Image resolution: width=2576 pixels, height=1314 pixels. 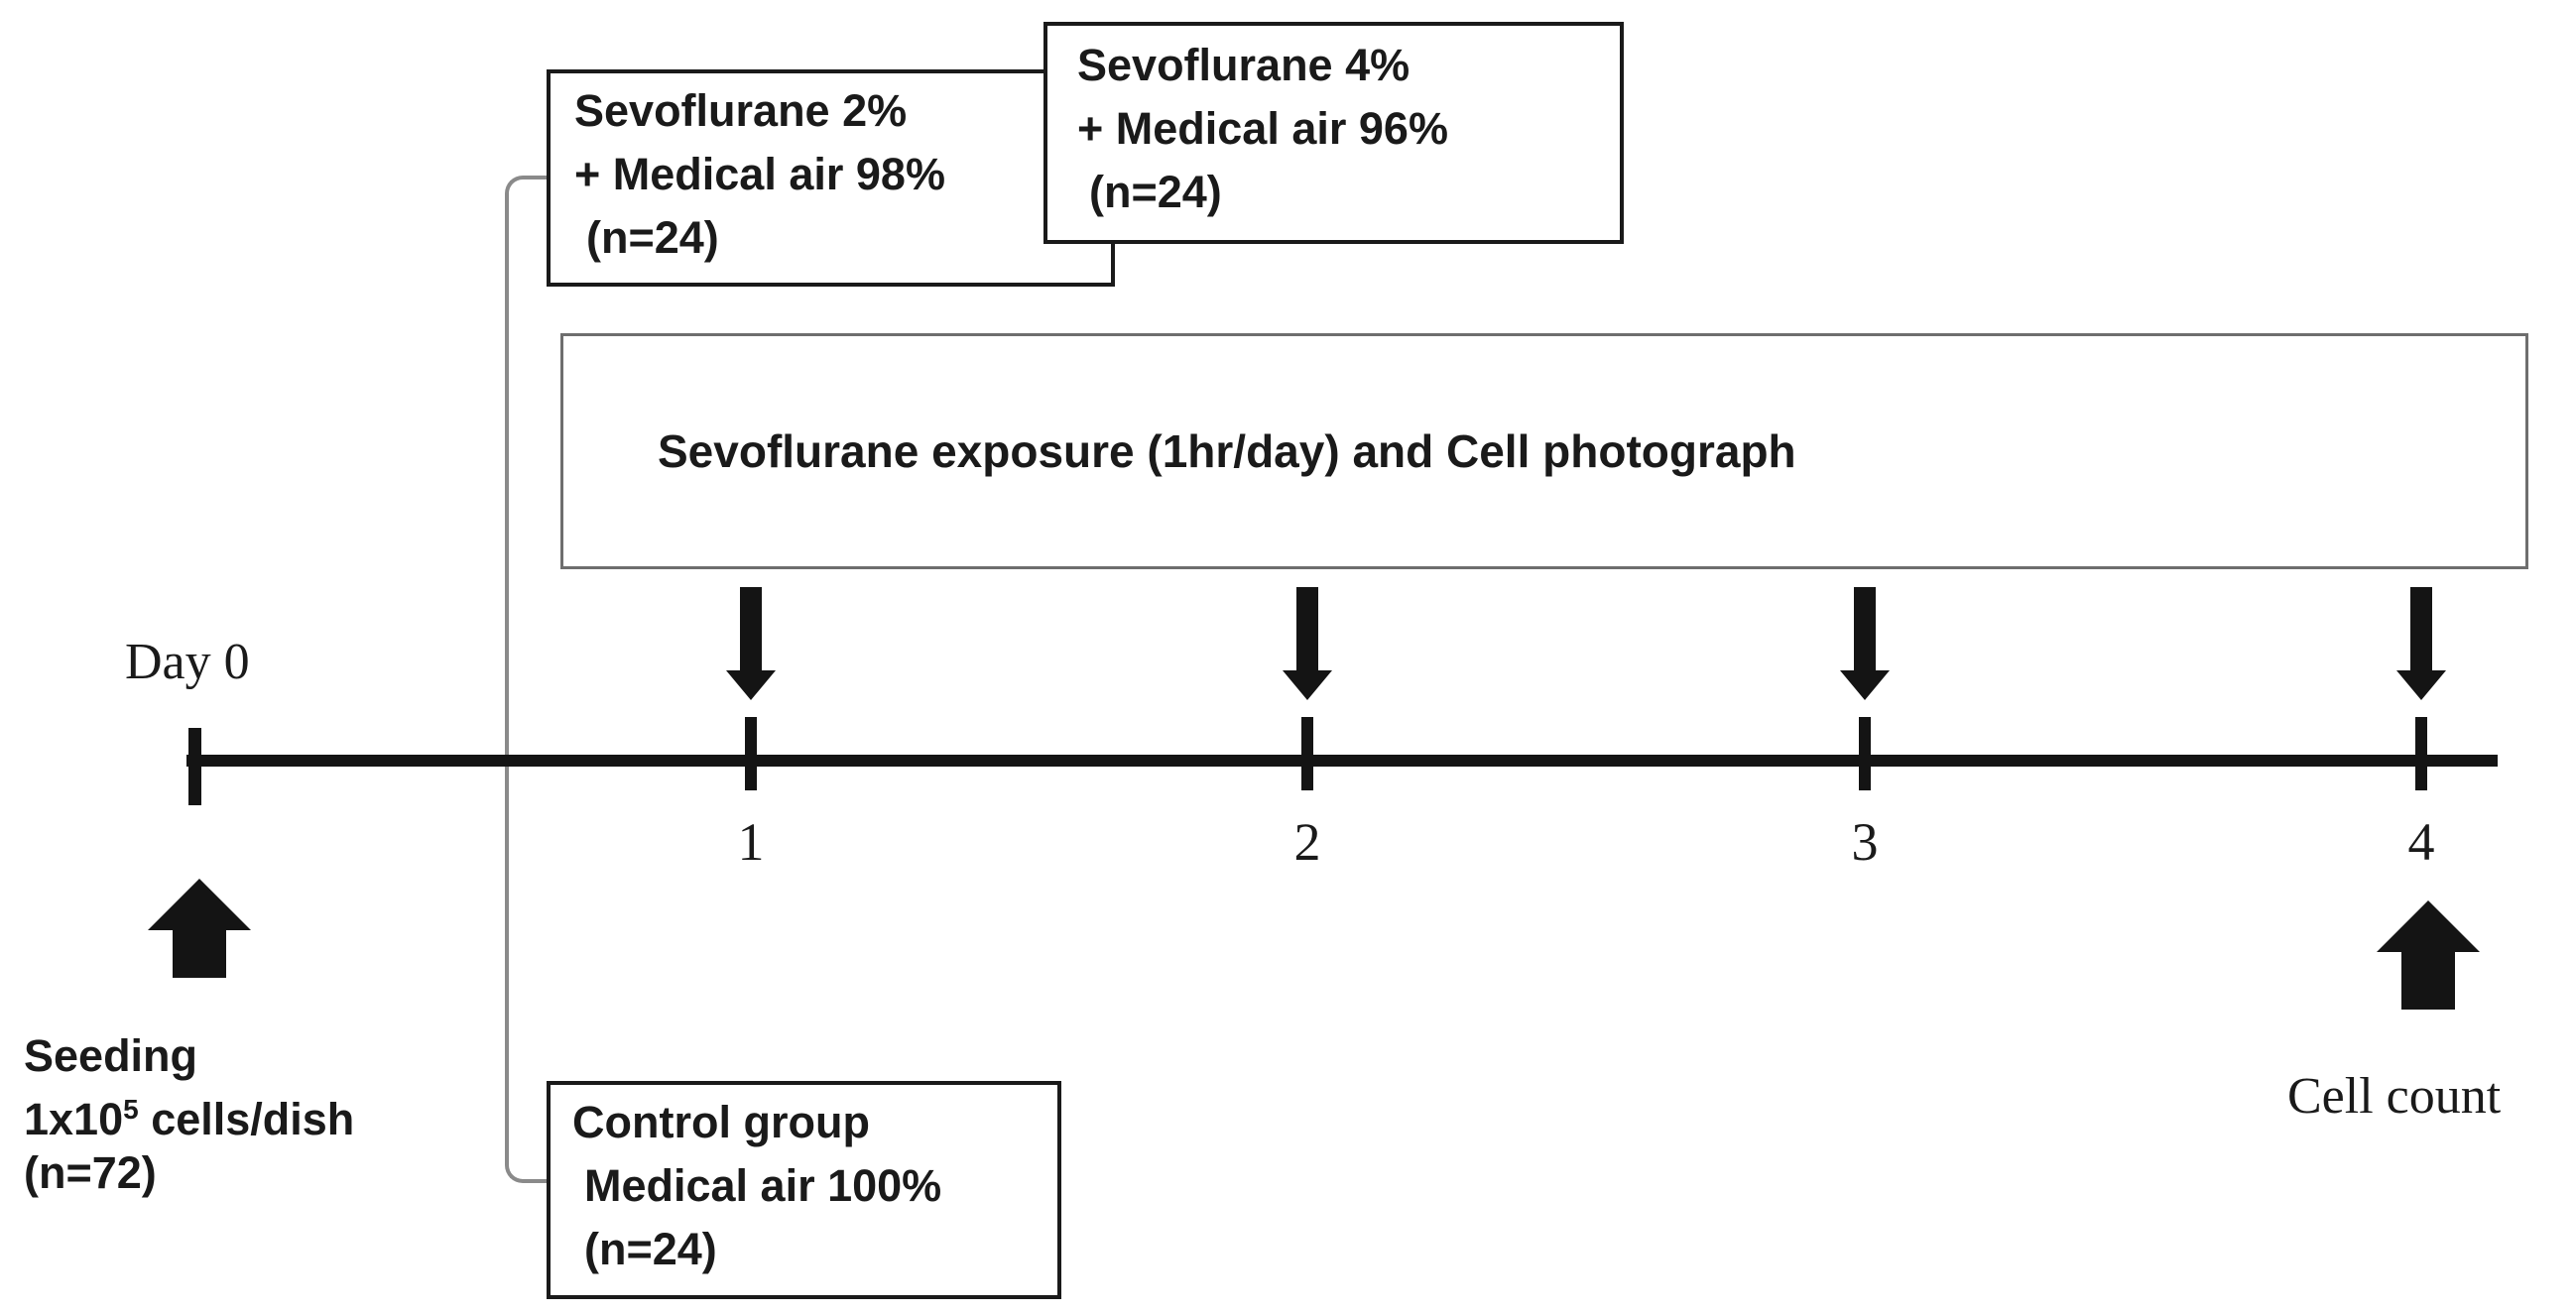 What do you see at coordinates (652, 238) in the screenshot?
I see `sevoflurane-2-n: (n=24)` at bounding box center [652, 238].